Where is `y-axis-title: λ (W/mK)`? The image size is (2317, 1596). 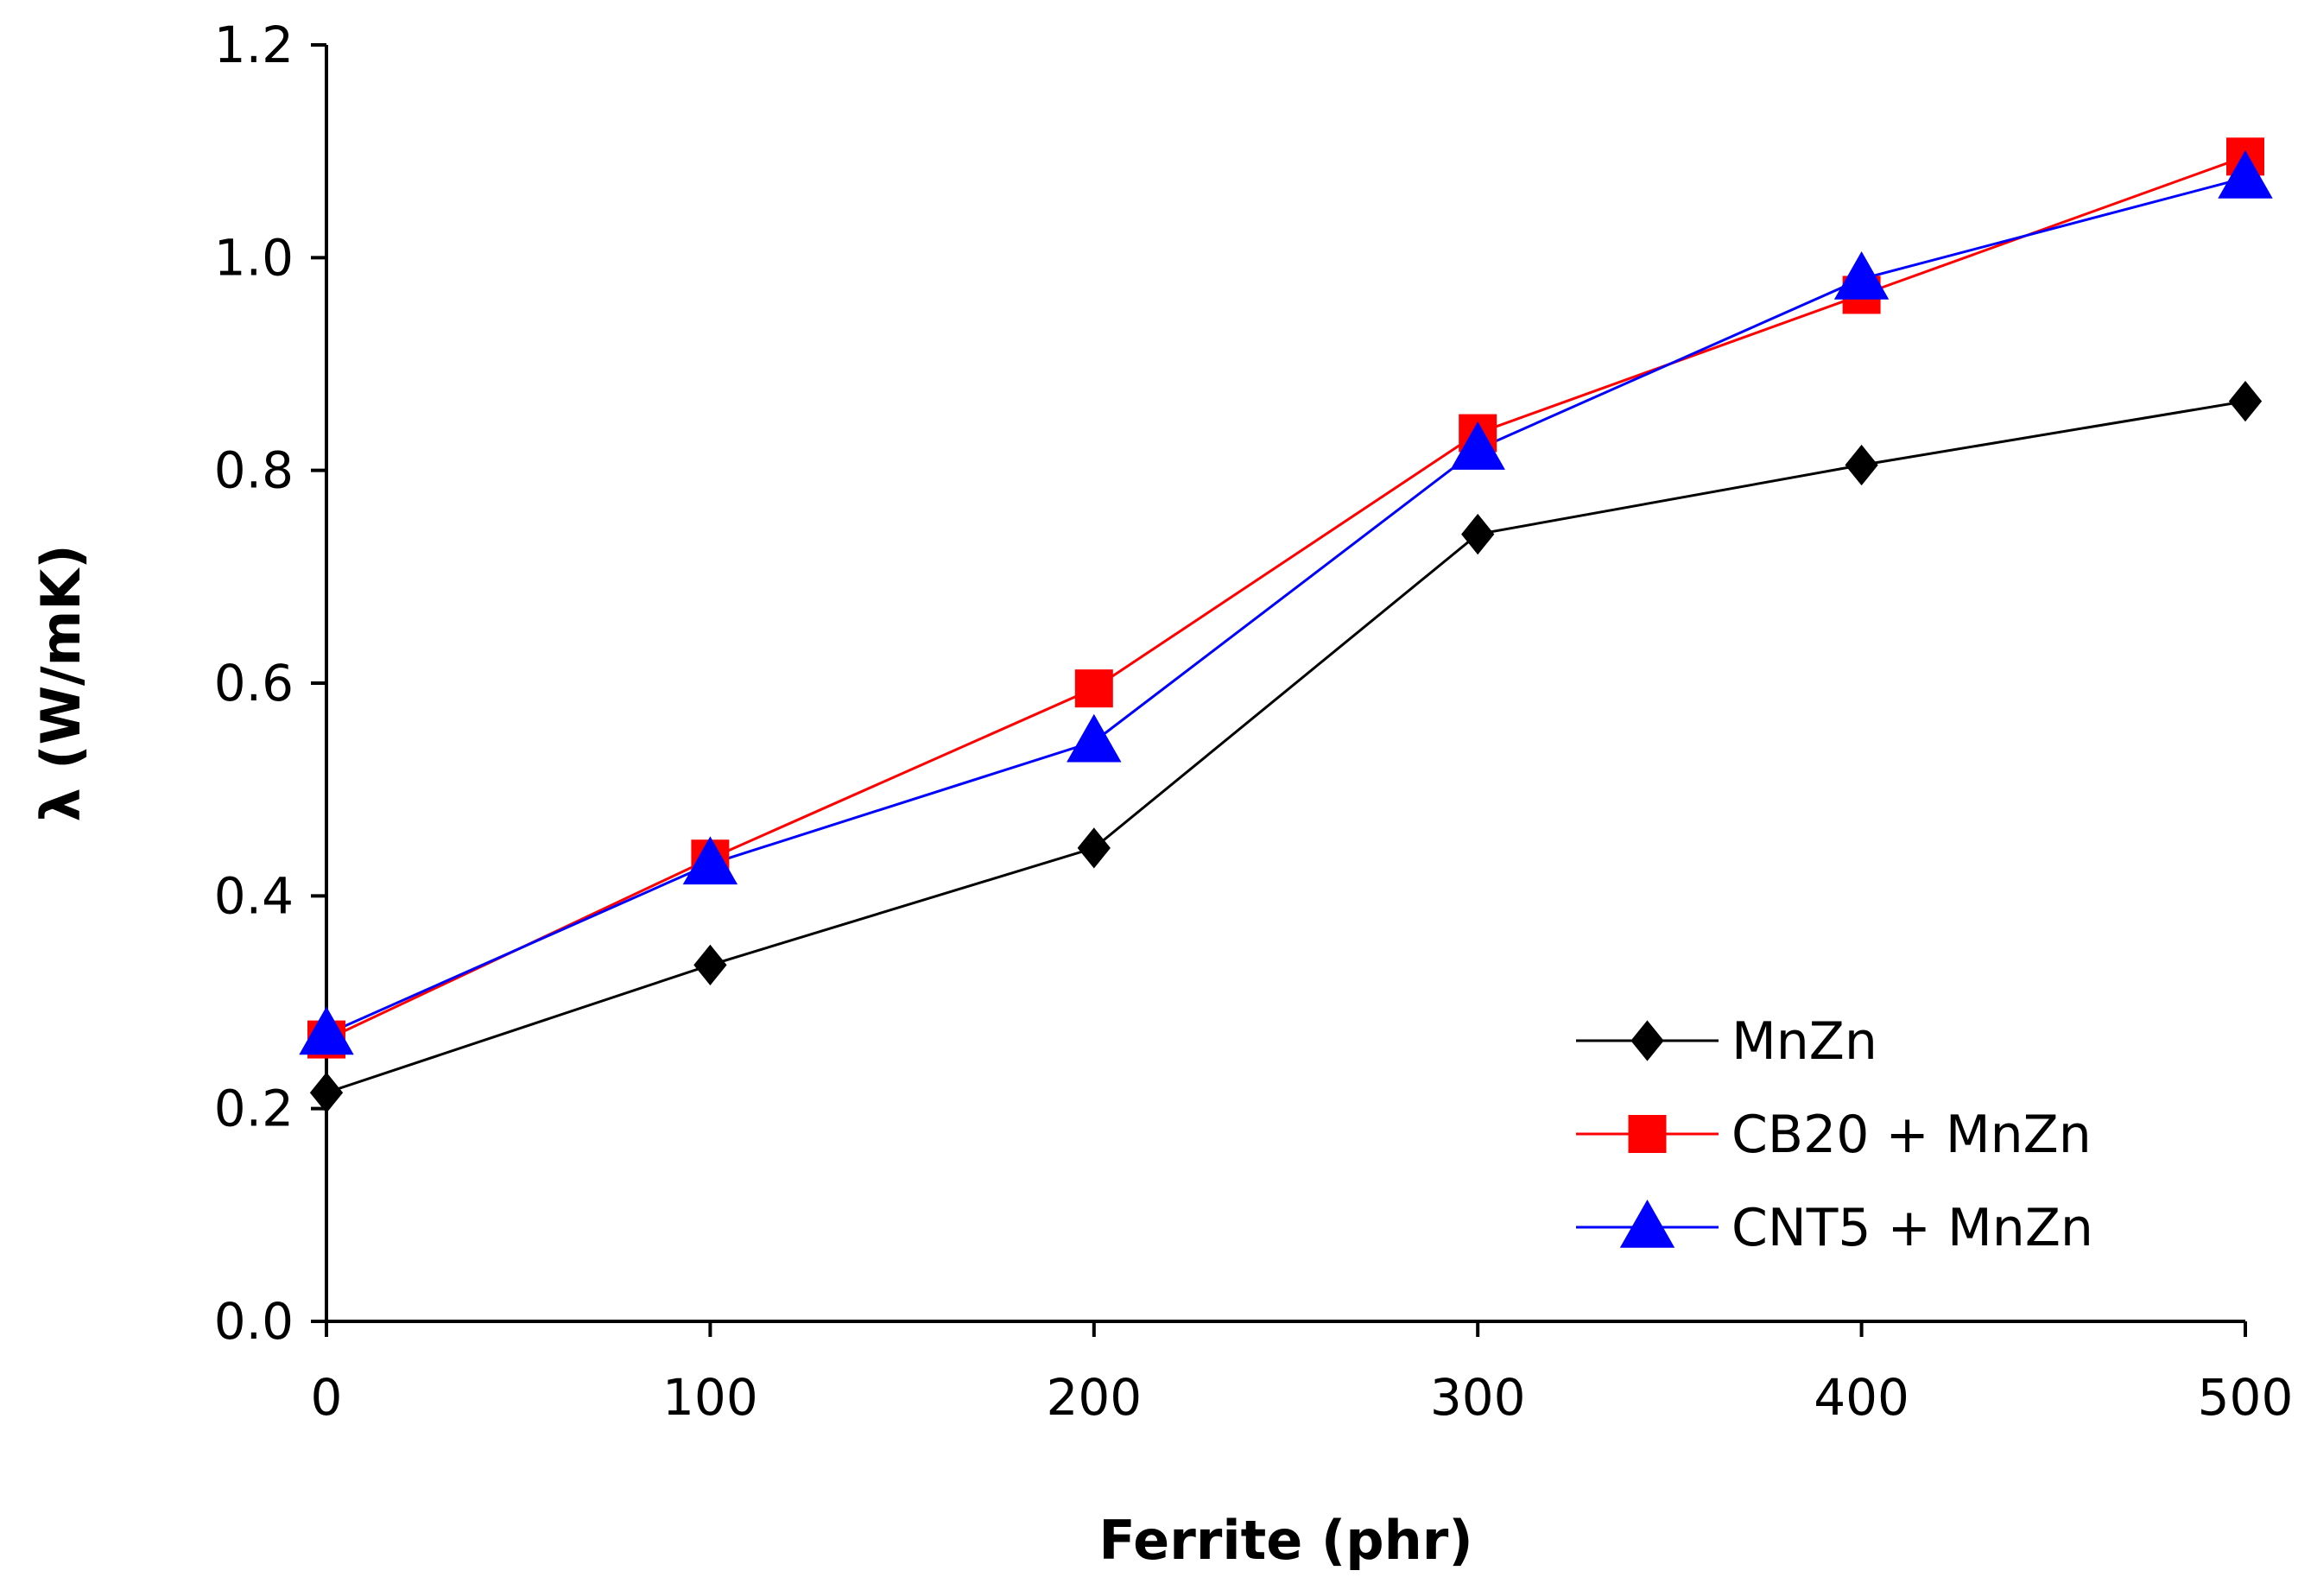 y-axis-title: λ (W/mK) is located at coordinates (60, 682).